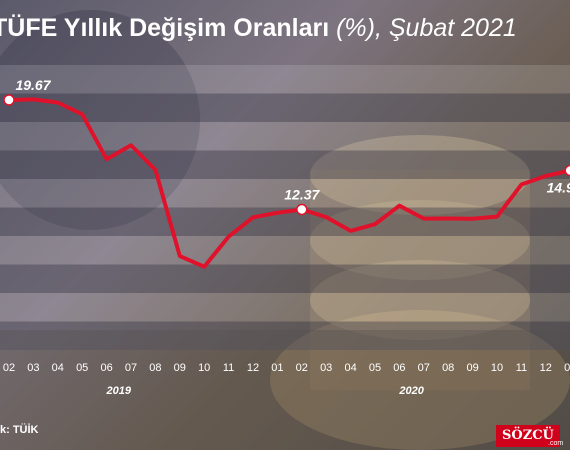 This screenshot has height=450, width=570. Describe the element at coordinates (33, 85) in the screenshot. I see `data-label: 19.67` at that location.